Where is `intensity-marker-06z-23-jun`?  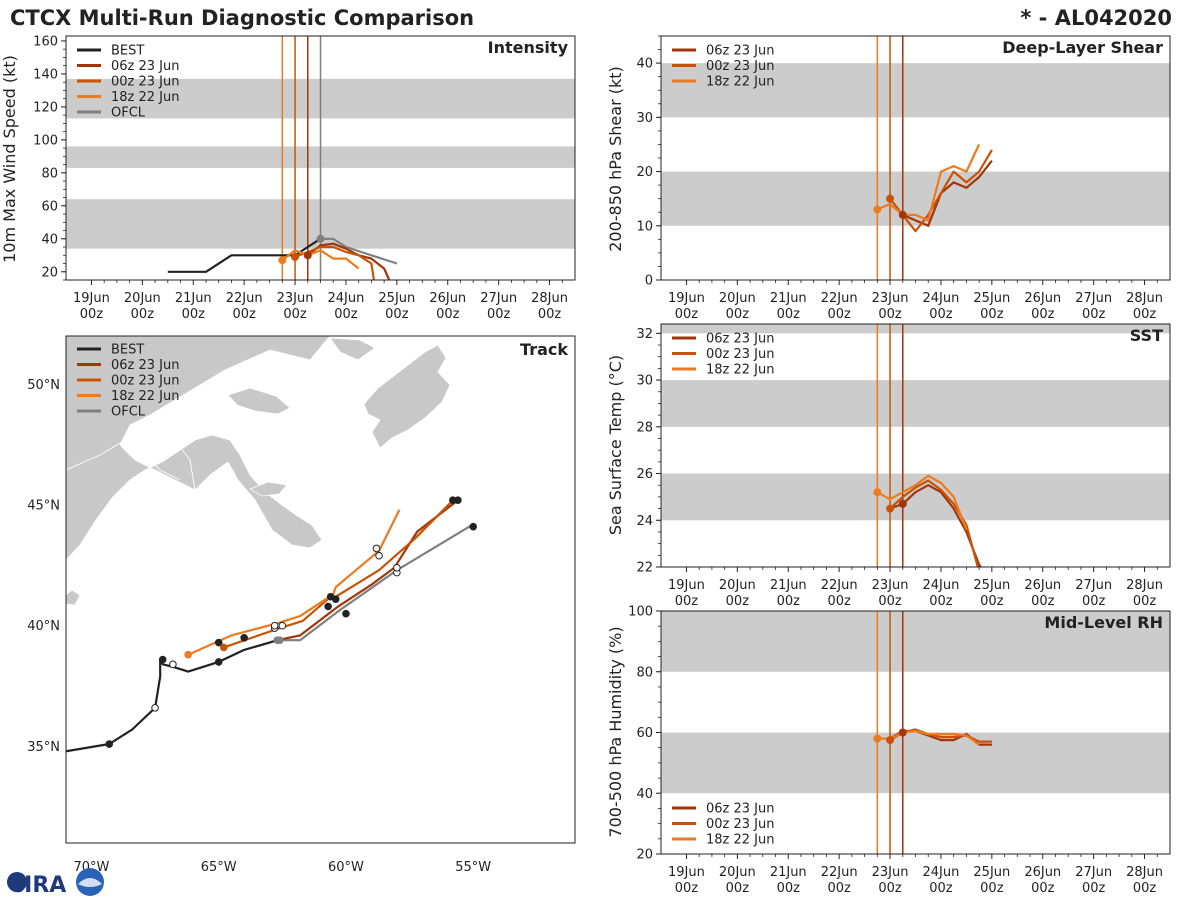
intensity-marker-06z-23-jun is located at coordinates (307, 255).